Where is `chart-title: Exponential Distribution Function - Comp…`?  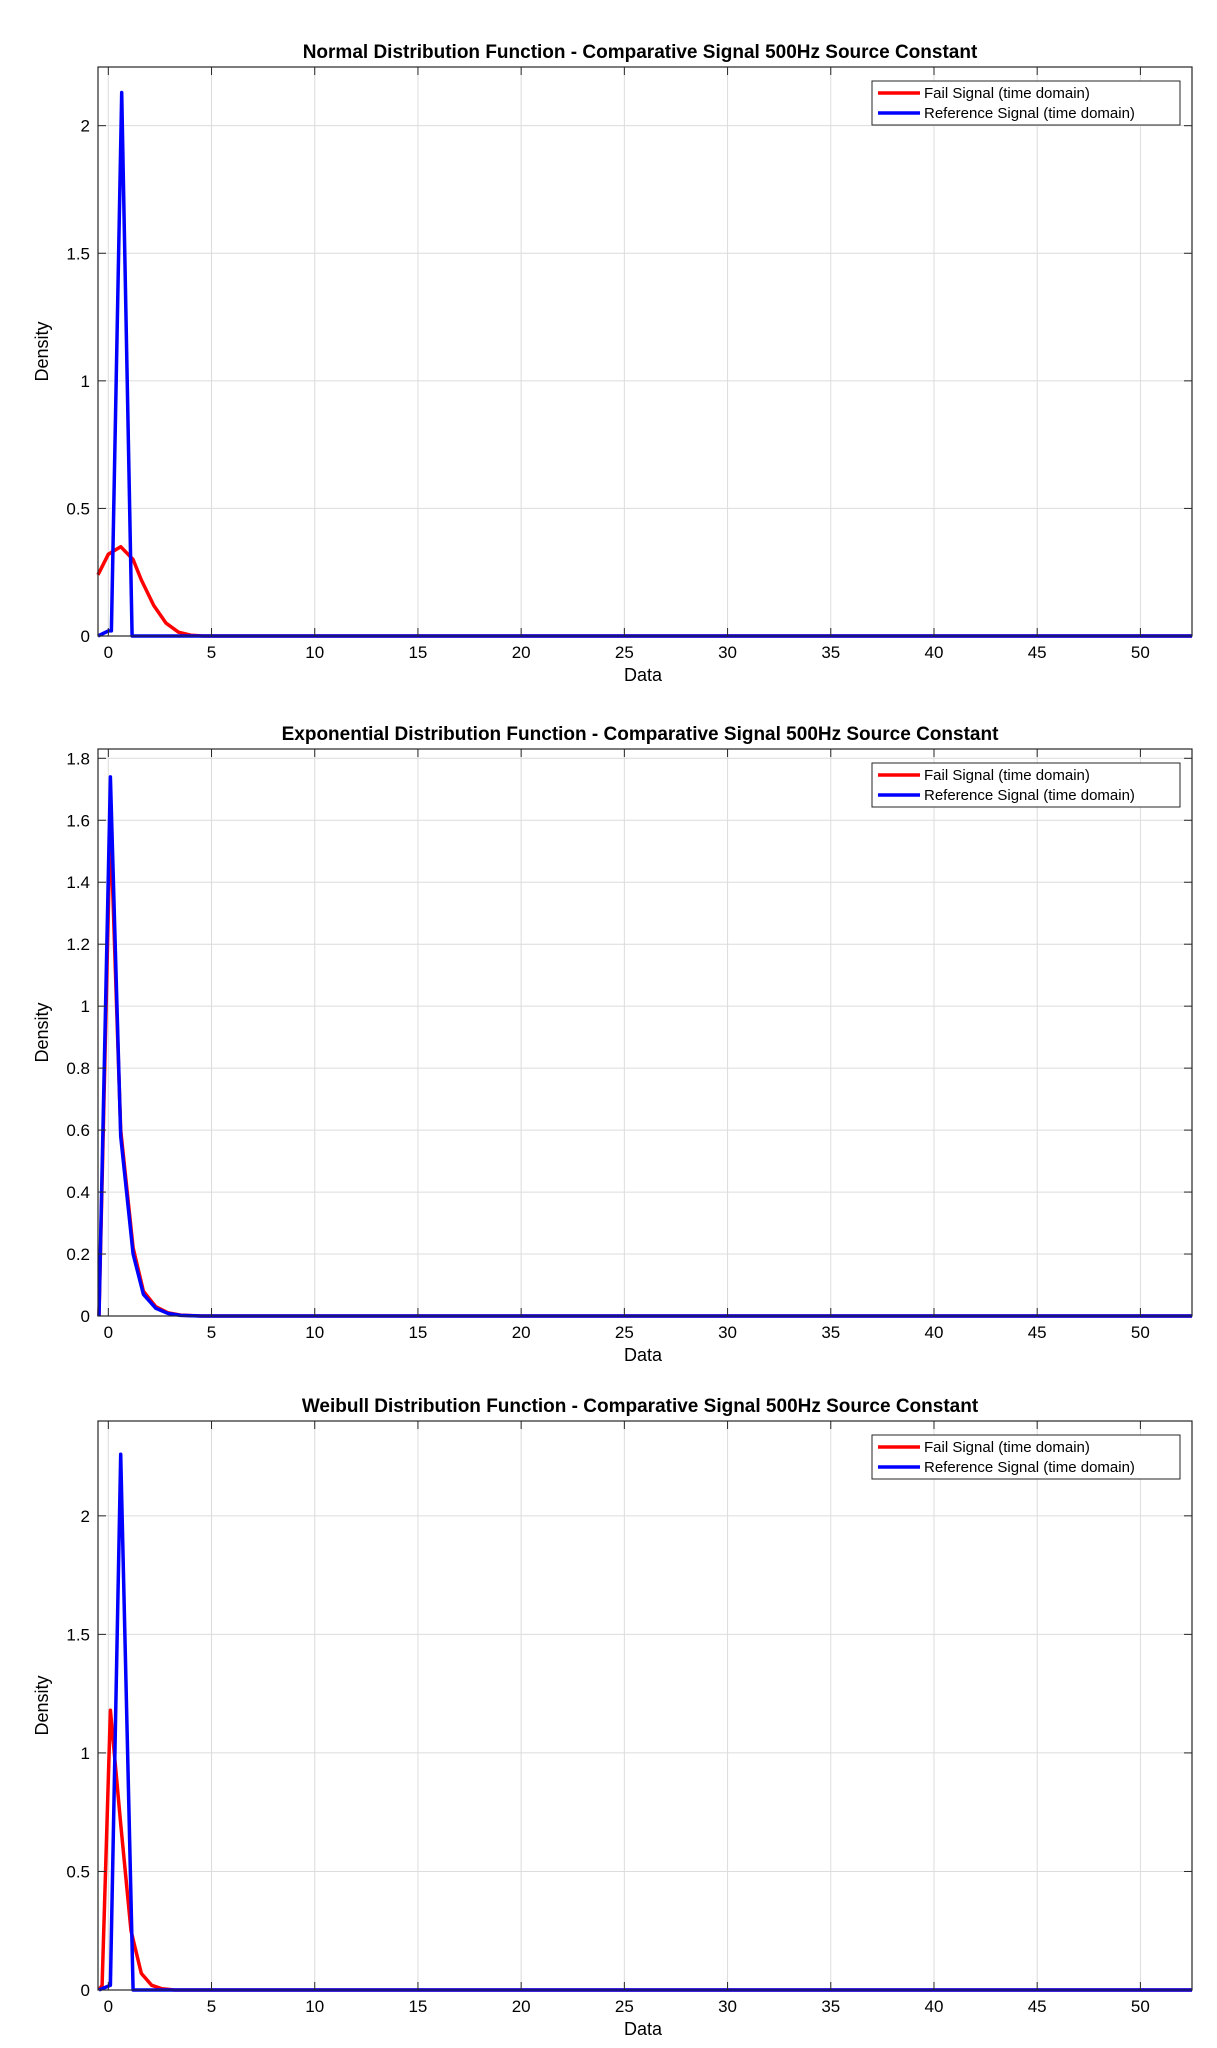 chart-title: Exponential Distribution Function - Comp… is located at coordinates (640, 734).